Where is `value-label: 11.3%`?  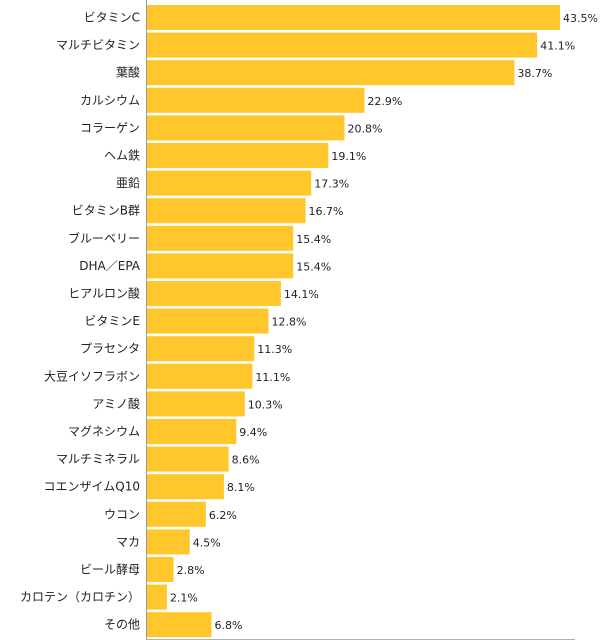 value-label: 11.3% is located at coordinates (274, 349).